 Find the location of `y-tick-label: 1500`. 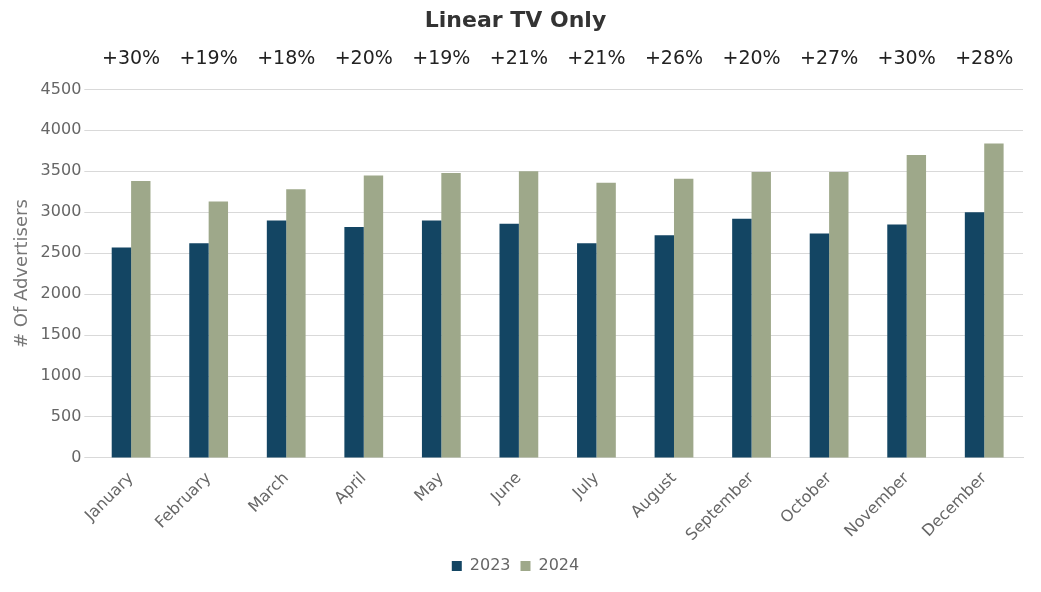

y-tick-label: 1500 is located at coordinates (61, 334).